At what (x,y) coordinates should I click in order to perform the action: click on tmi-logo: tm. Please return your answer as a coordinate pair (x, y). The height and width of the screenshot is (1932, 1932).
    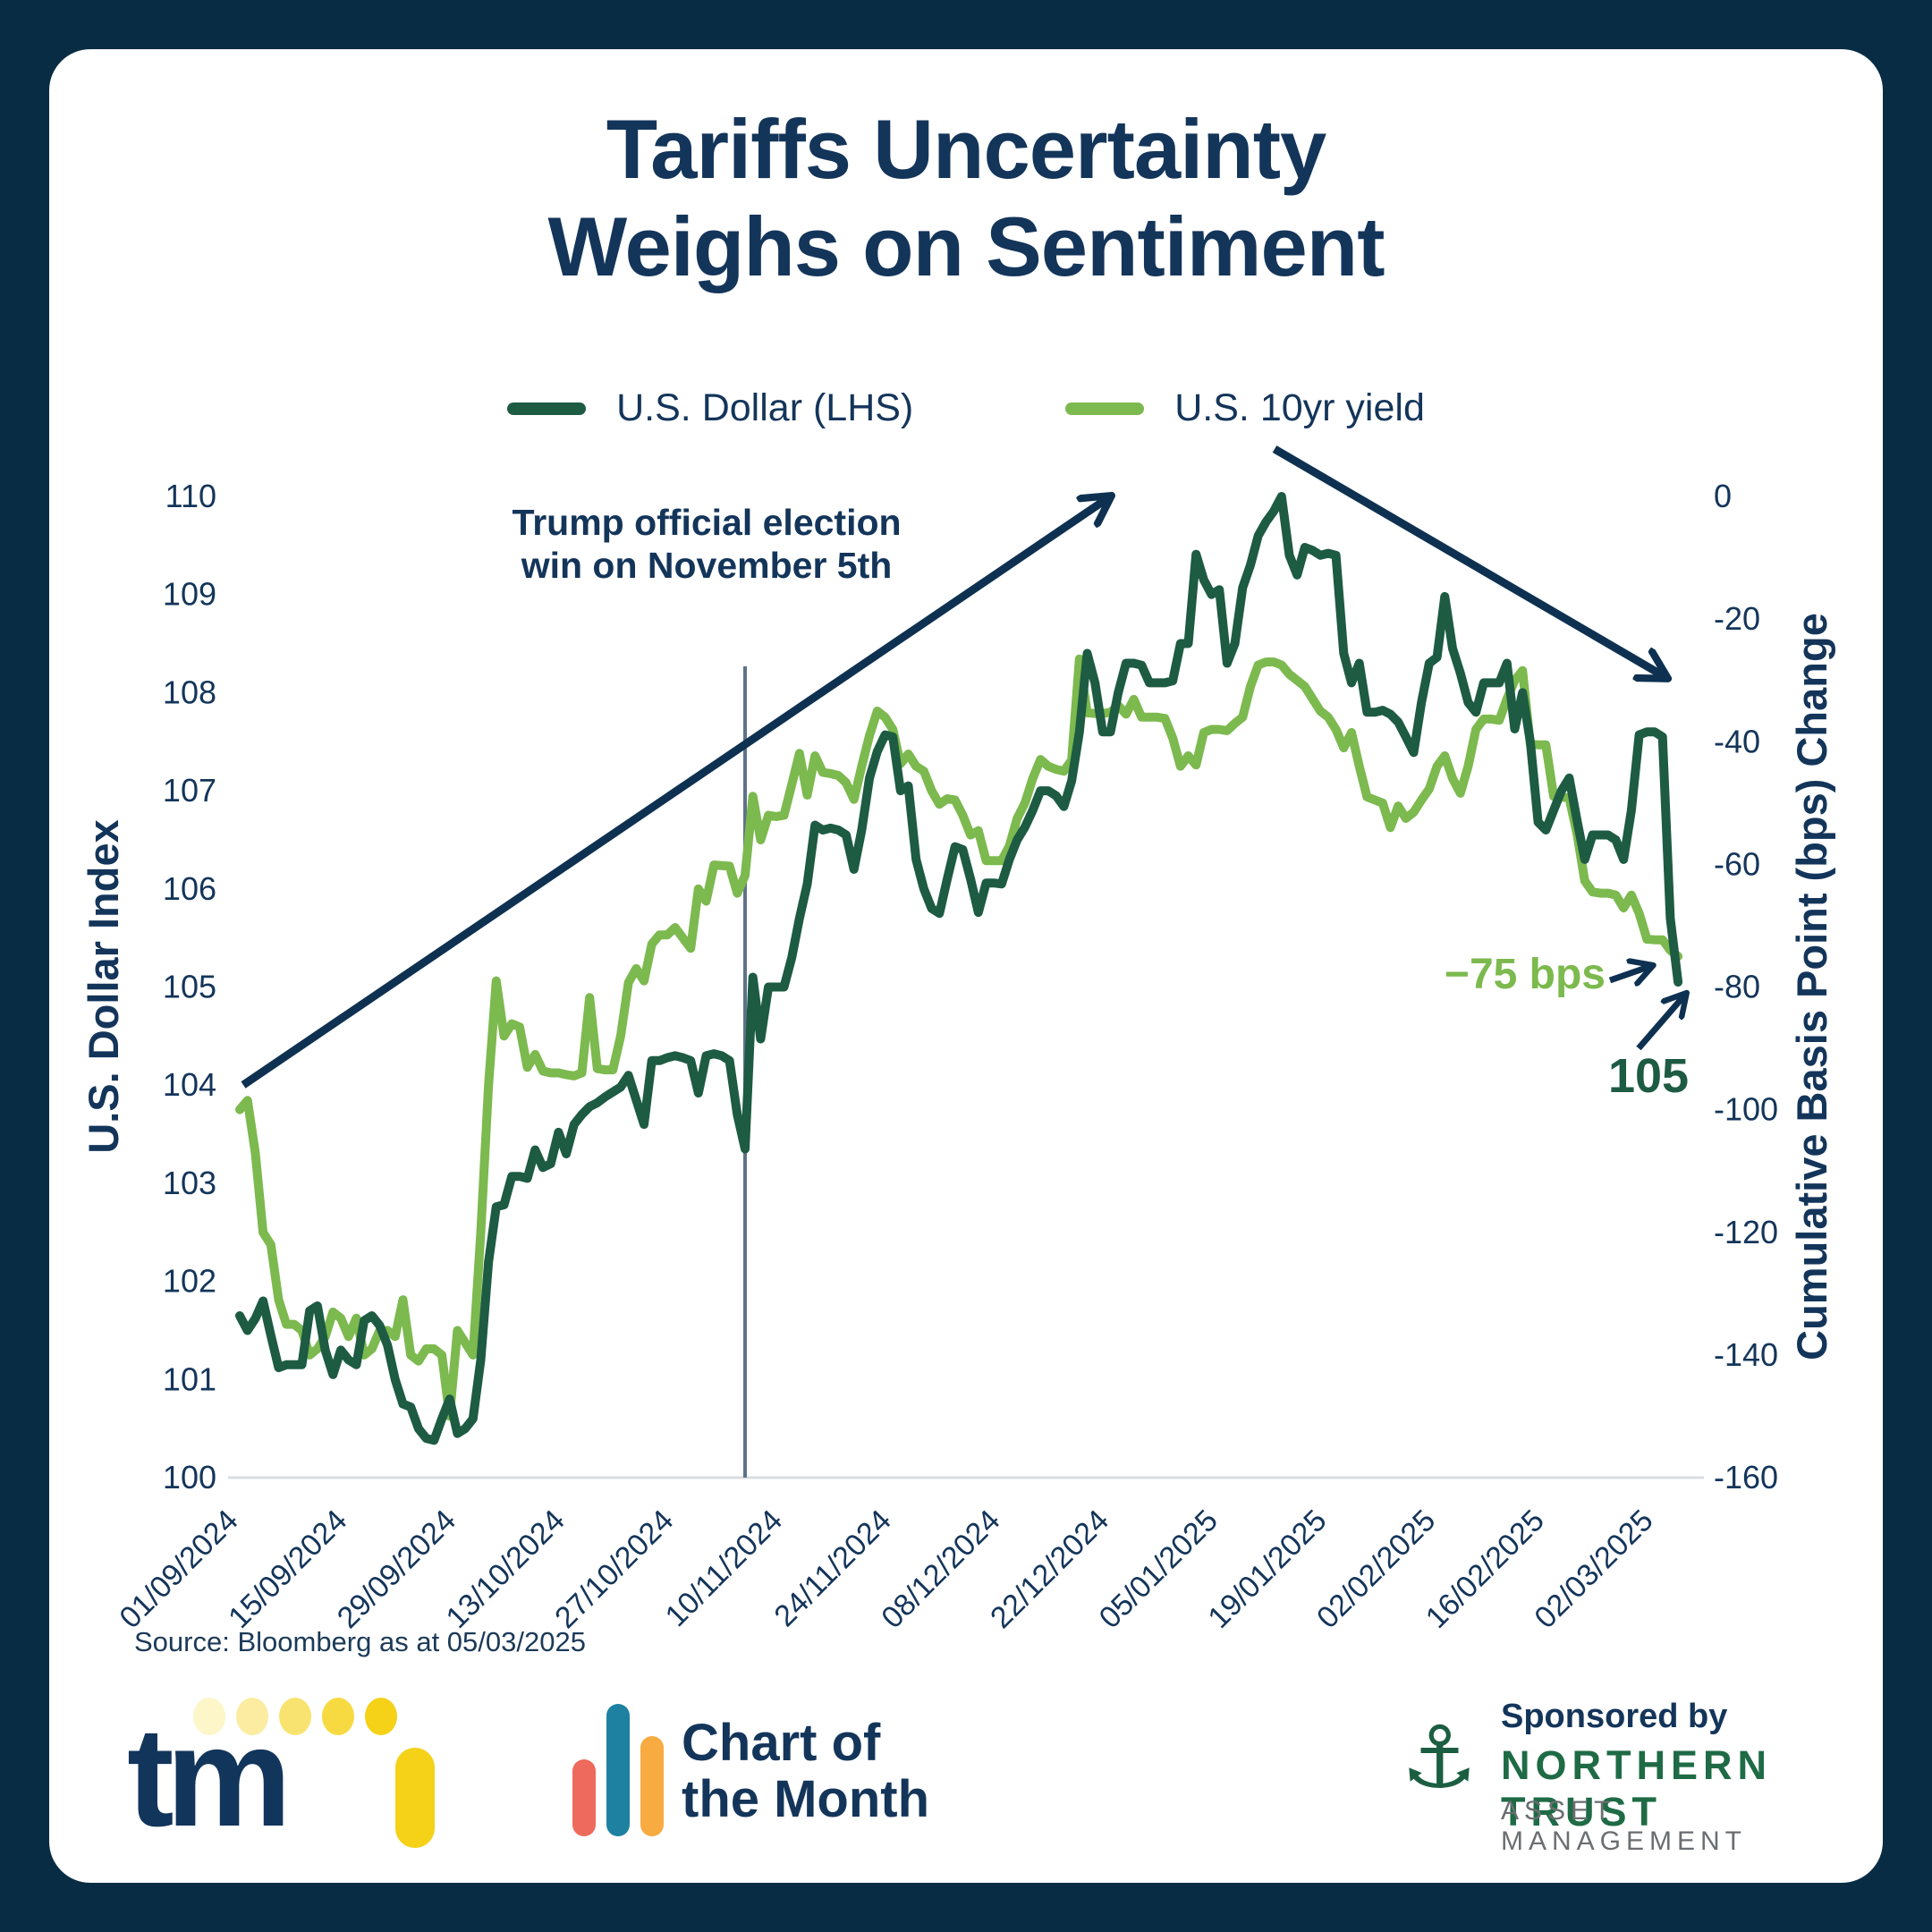
    Looking at the image, I should click on (315, 1776).